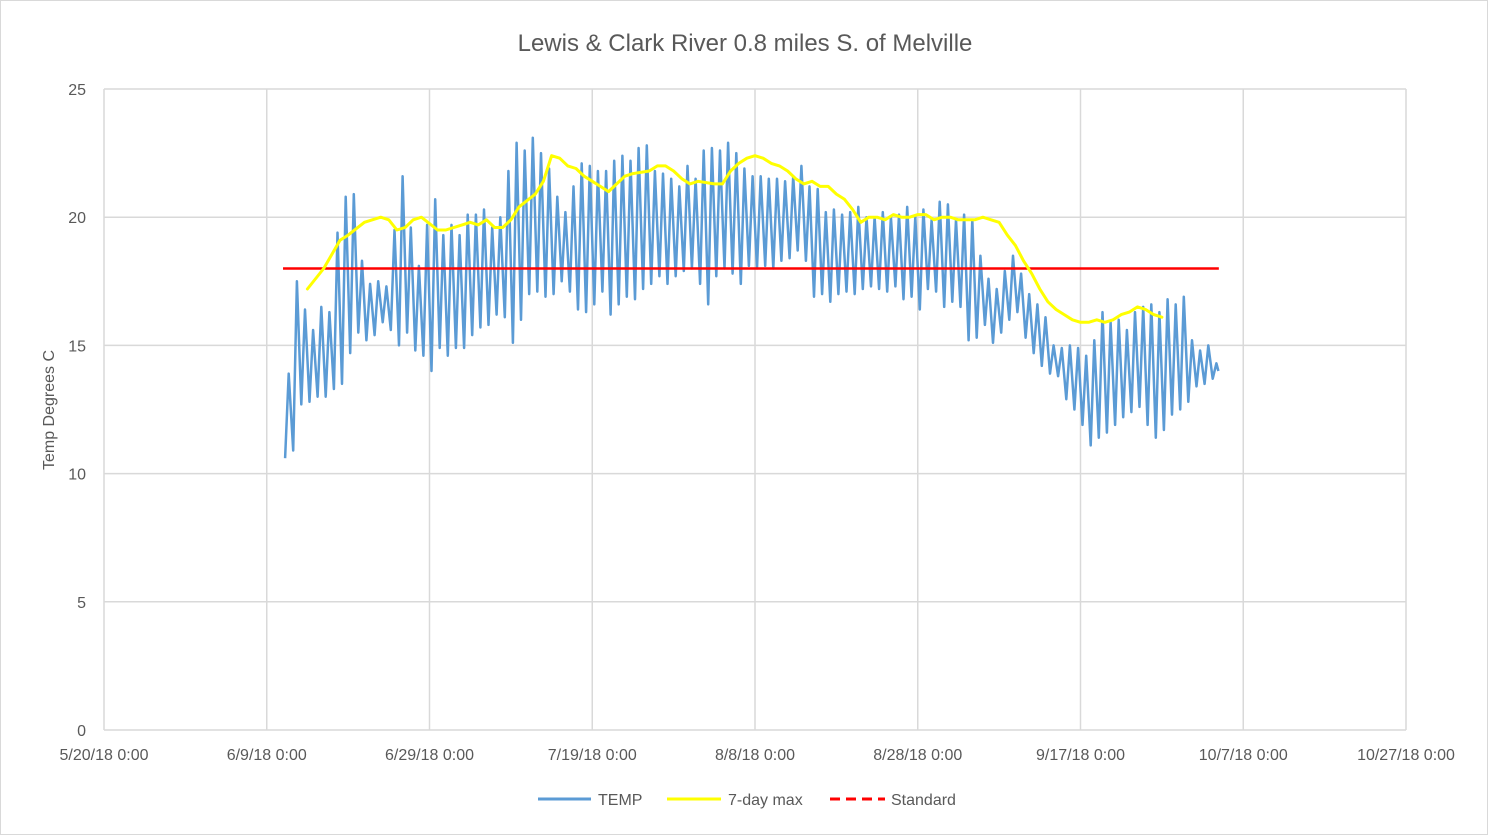  What do you see at coordinates (267, 755) in the screenshot?
I see `x-tick-label: 6/9/18 0:00` at bounding box center [267, 755].